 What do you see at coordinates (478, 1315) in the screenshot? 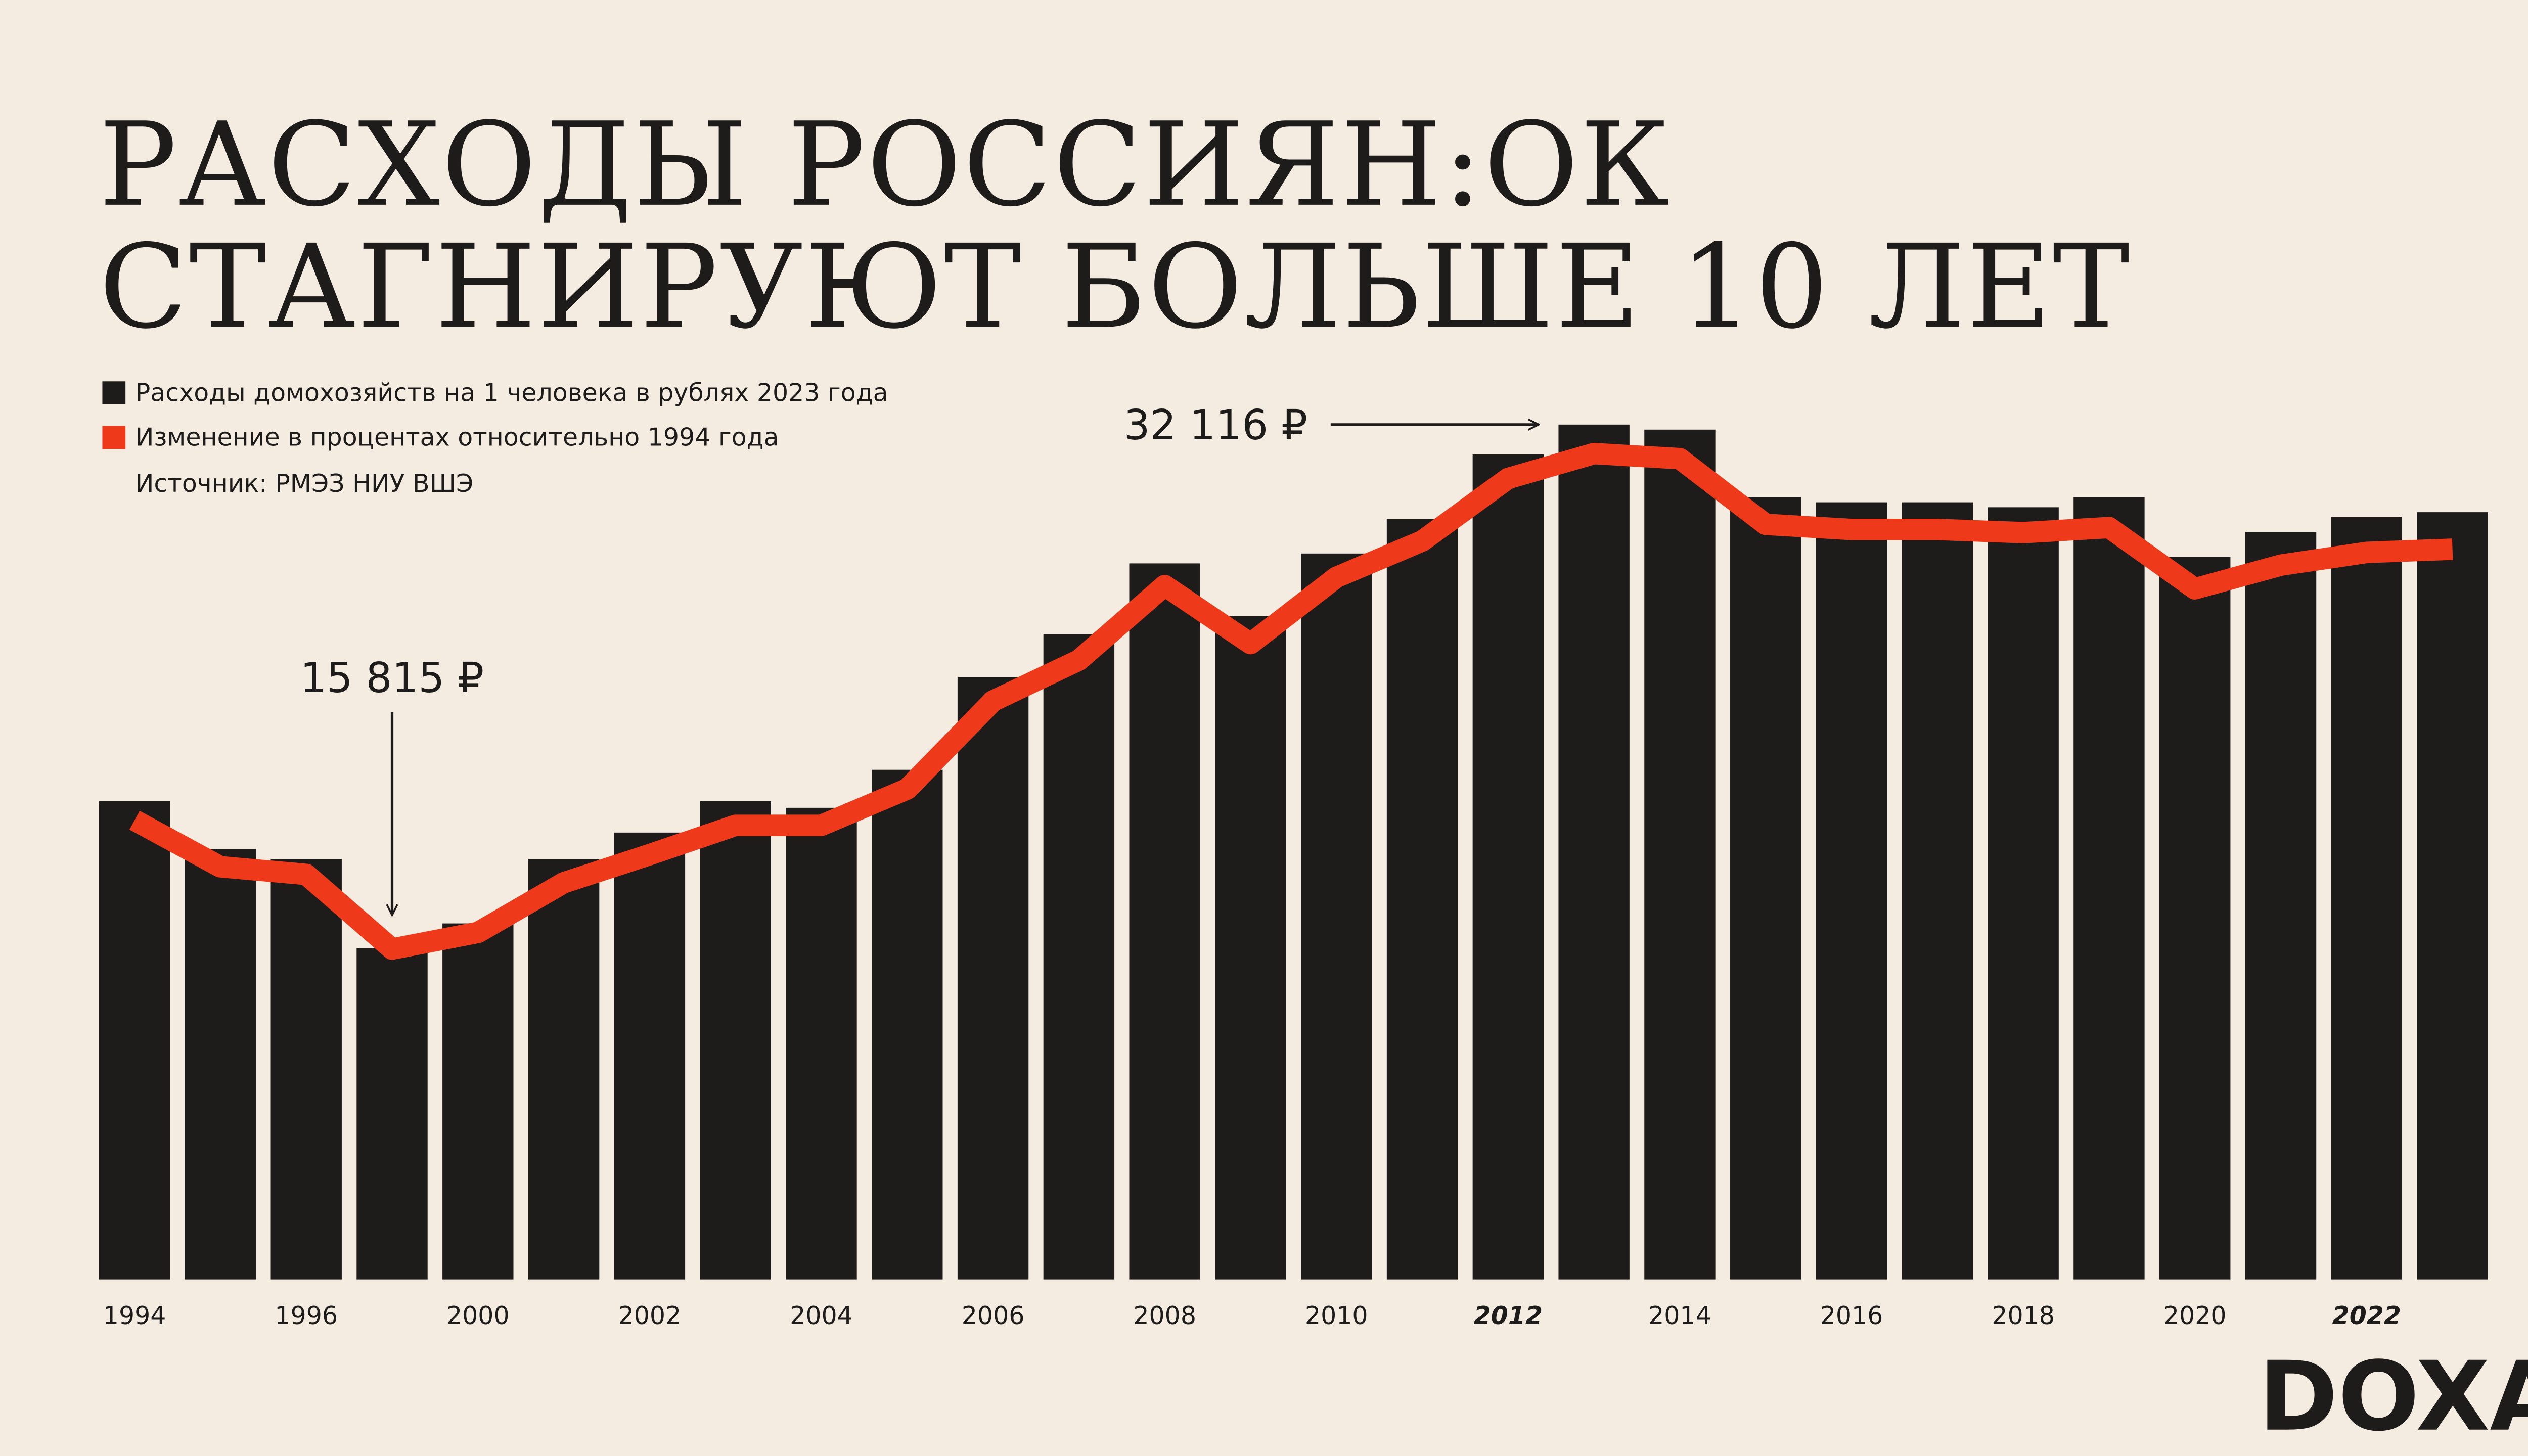
I see `x-tick-label: 2000` at bounding box center [478, 1315].